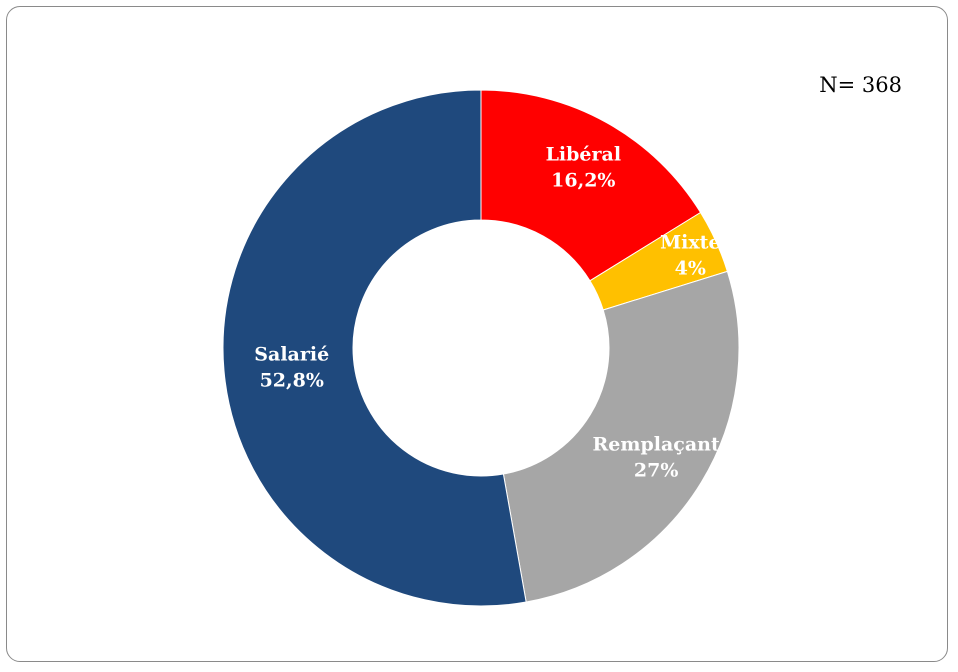 This screenshot has height=672, width=958. What do you see at coordinates (291, 355) in the screenshot?
I see `slice-name: Salarié` at bounding box center [291, 355].